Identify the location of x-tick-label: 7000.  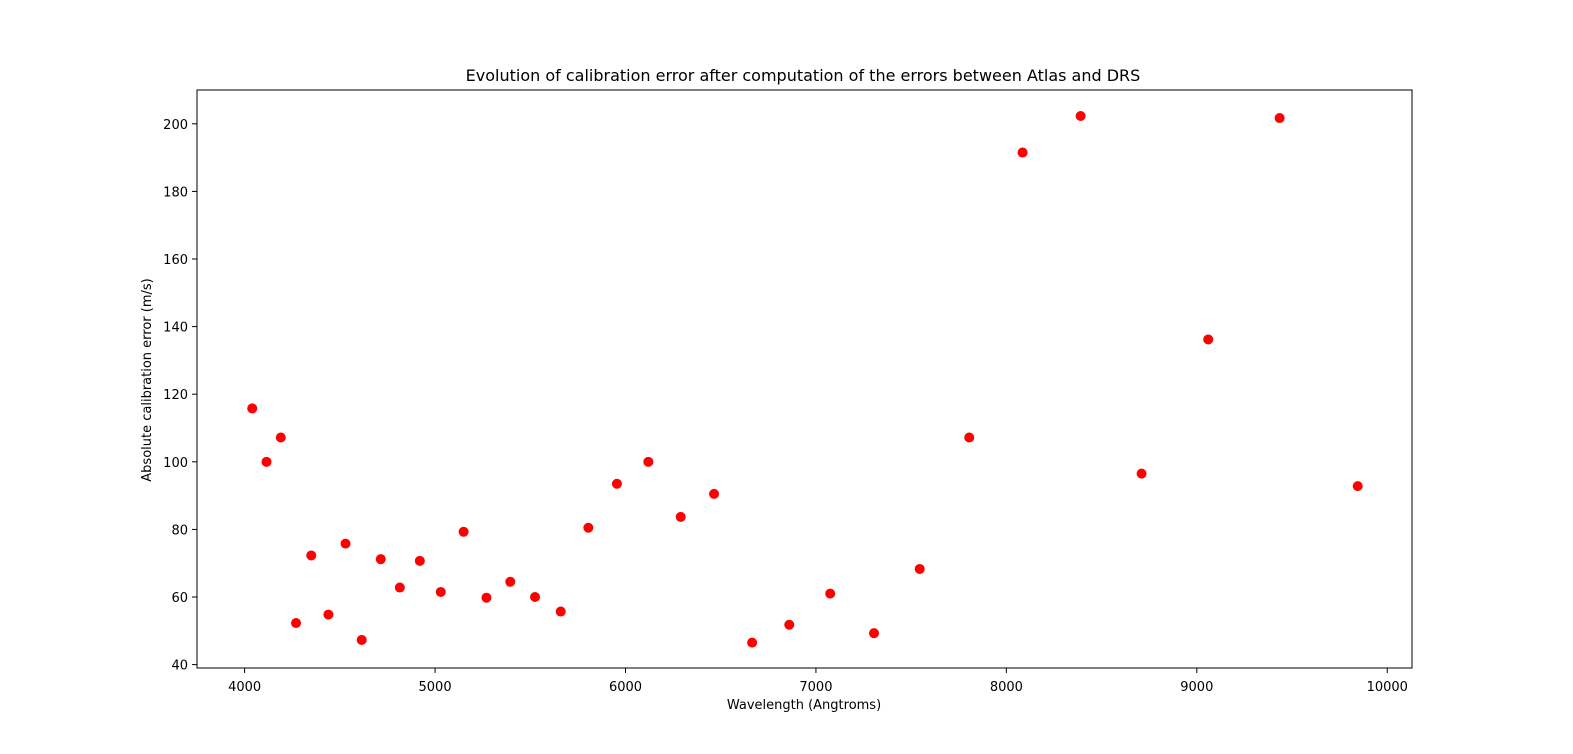
(815, 687).